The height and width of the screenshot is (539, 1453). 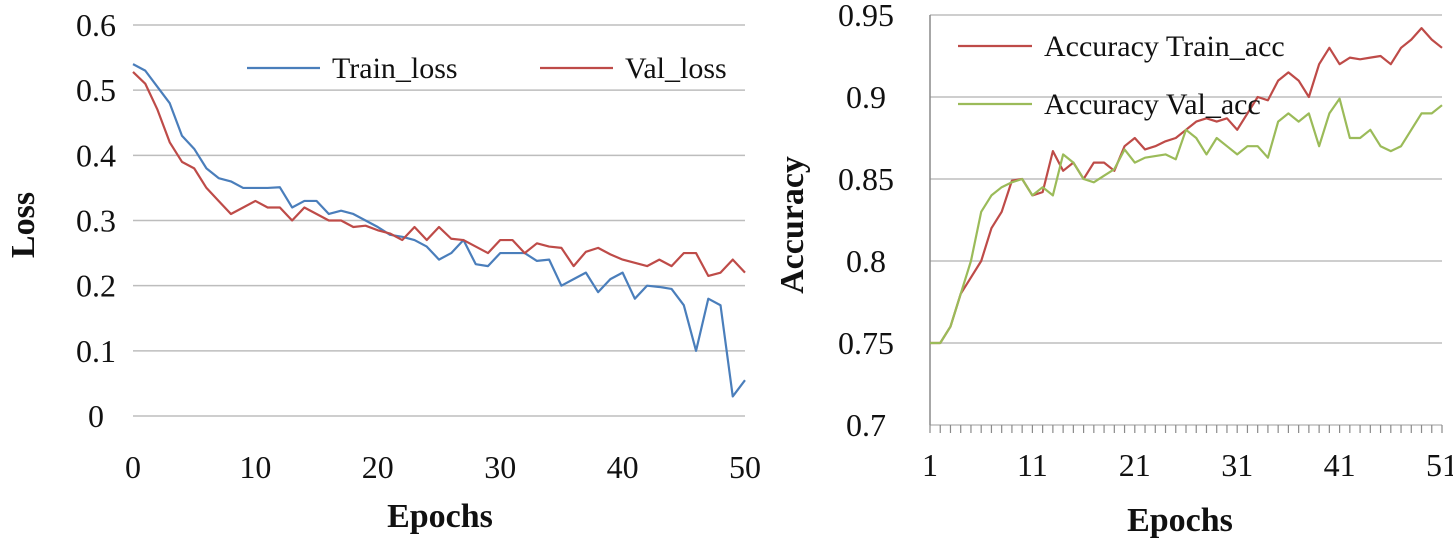 What do you see at coordinates (866, 16) in the screenshot?
I see `y-tick-label: 0.95` at bounding box center [866, 16].